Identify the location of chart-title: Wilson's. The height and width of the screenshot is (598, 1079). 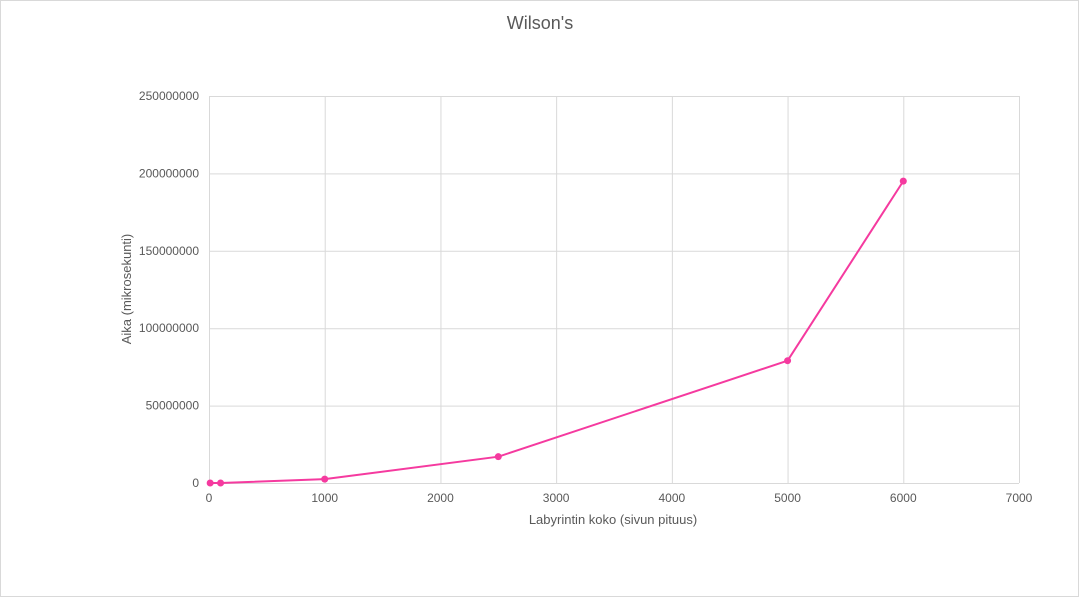
(540, 23).